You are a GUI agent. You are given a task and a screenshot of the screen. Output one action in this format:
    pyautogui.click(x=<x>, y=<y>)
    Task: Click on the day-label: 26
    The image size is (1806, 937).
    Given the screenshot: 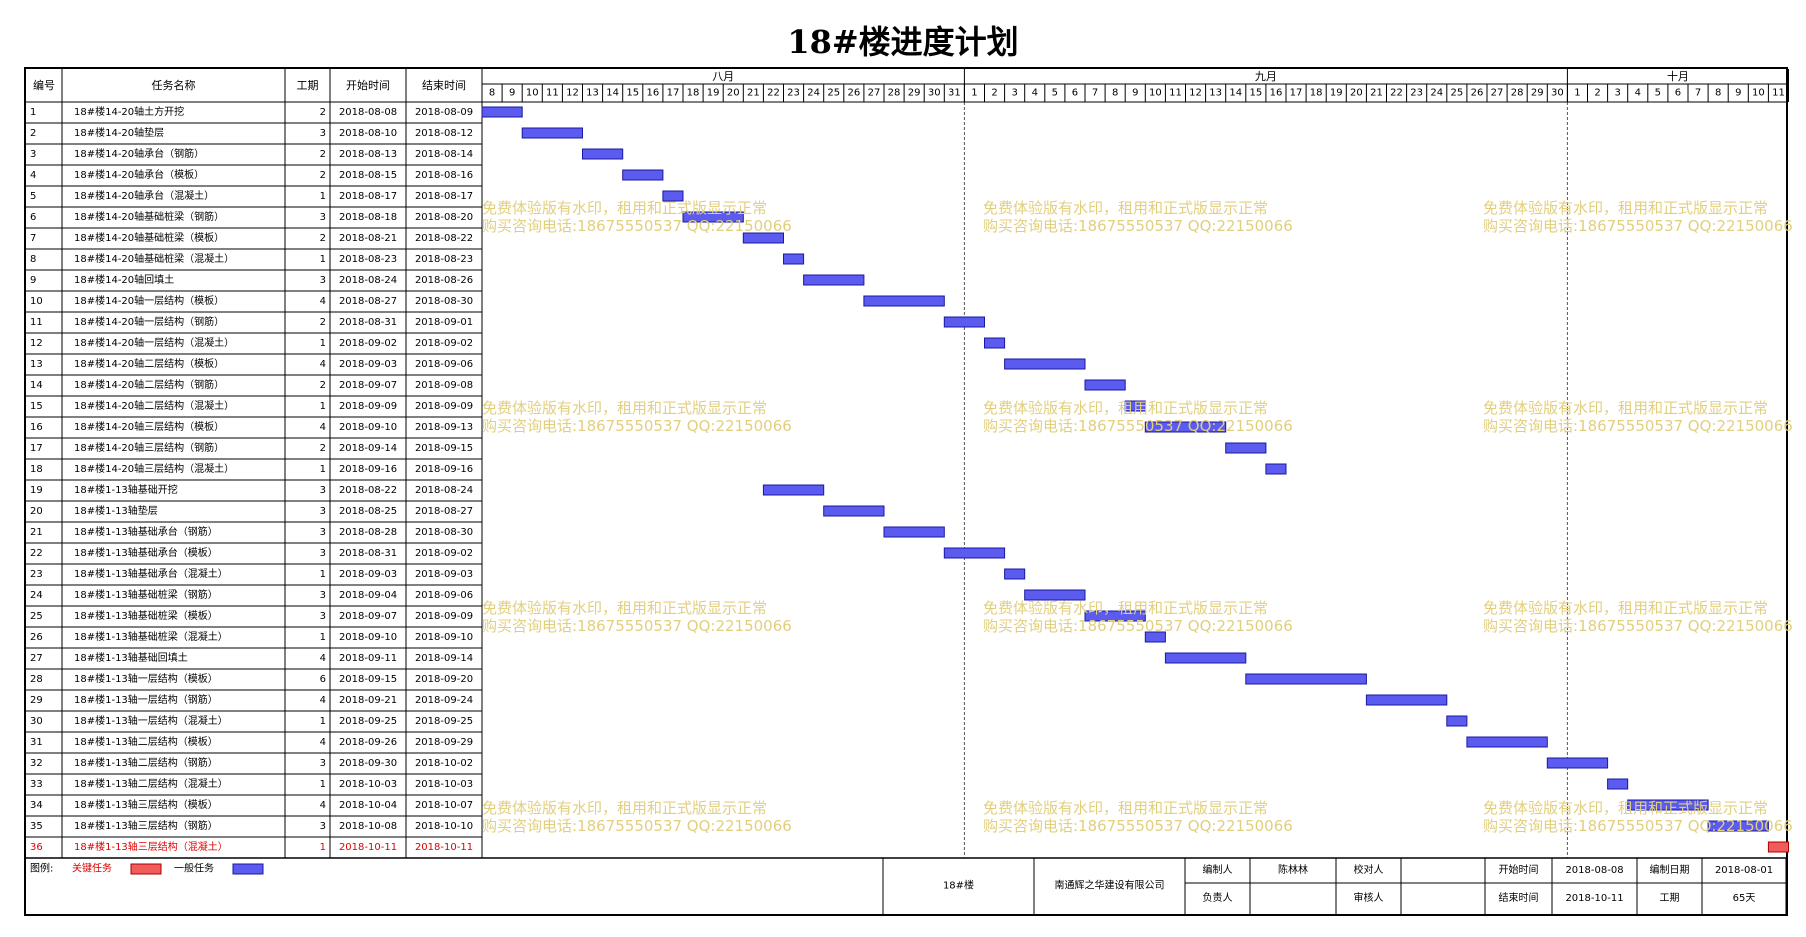 What is the action you would take?
    pyautogui.click(x=1477, y=93)
    